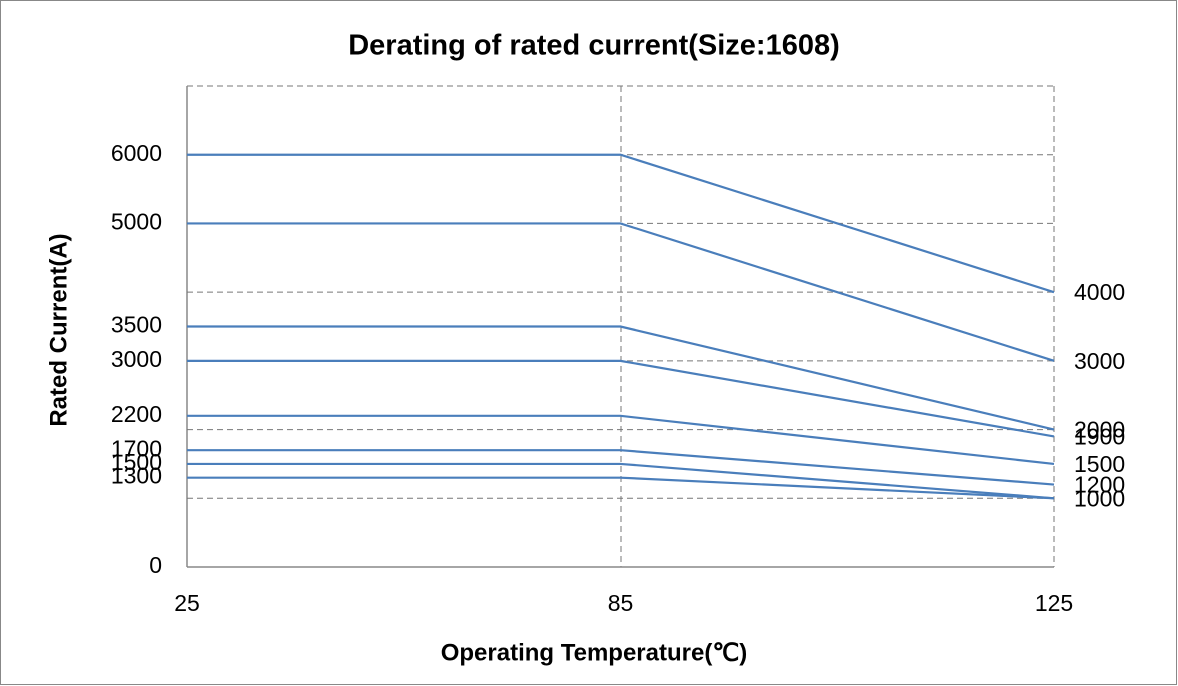  I want to click on y2-tick-label: 1200, so click(1099, 485).